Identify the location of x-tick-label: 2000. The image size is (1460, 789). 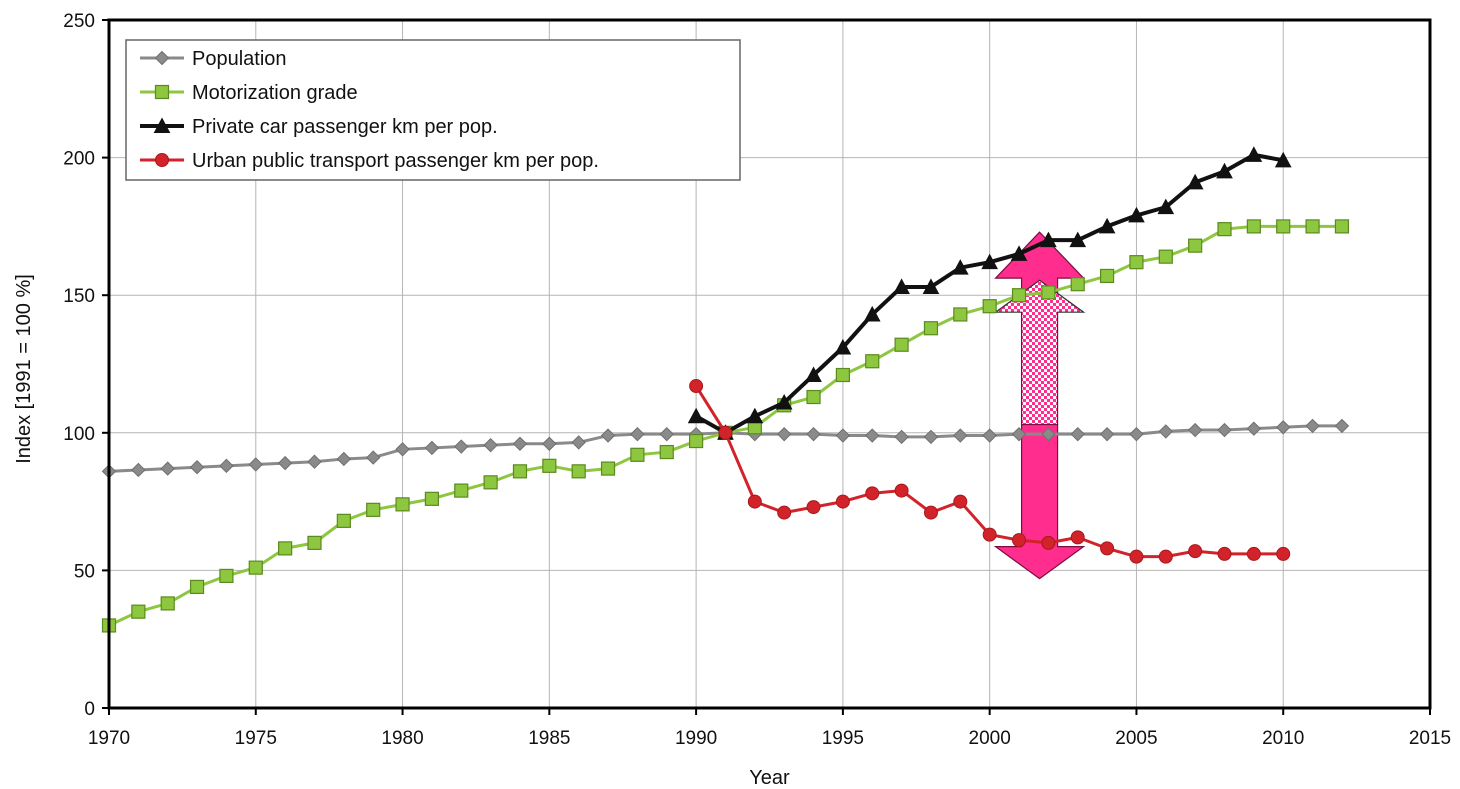
(990, 738).